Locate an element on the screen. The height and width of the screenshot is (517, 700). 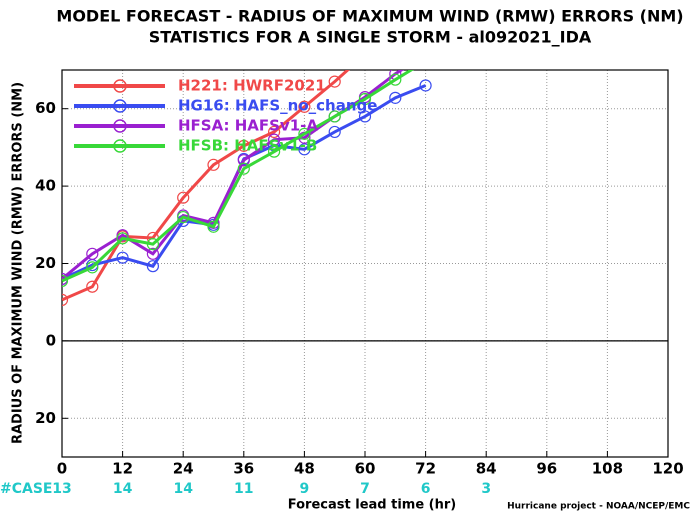
x-tick-label: 84 is located at coordinates (486, 469).